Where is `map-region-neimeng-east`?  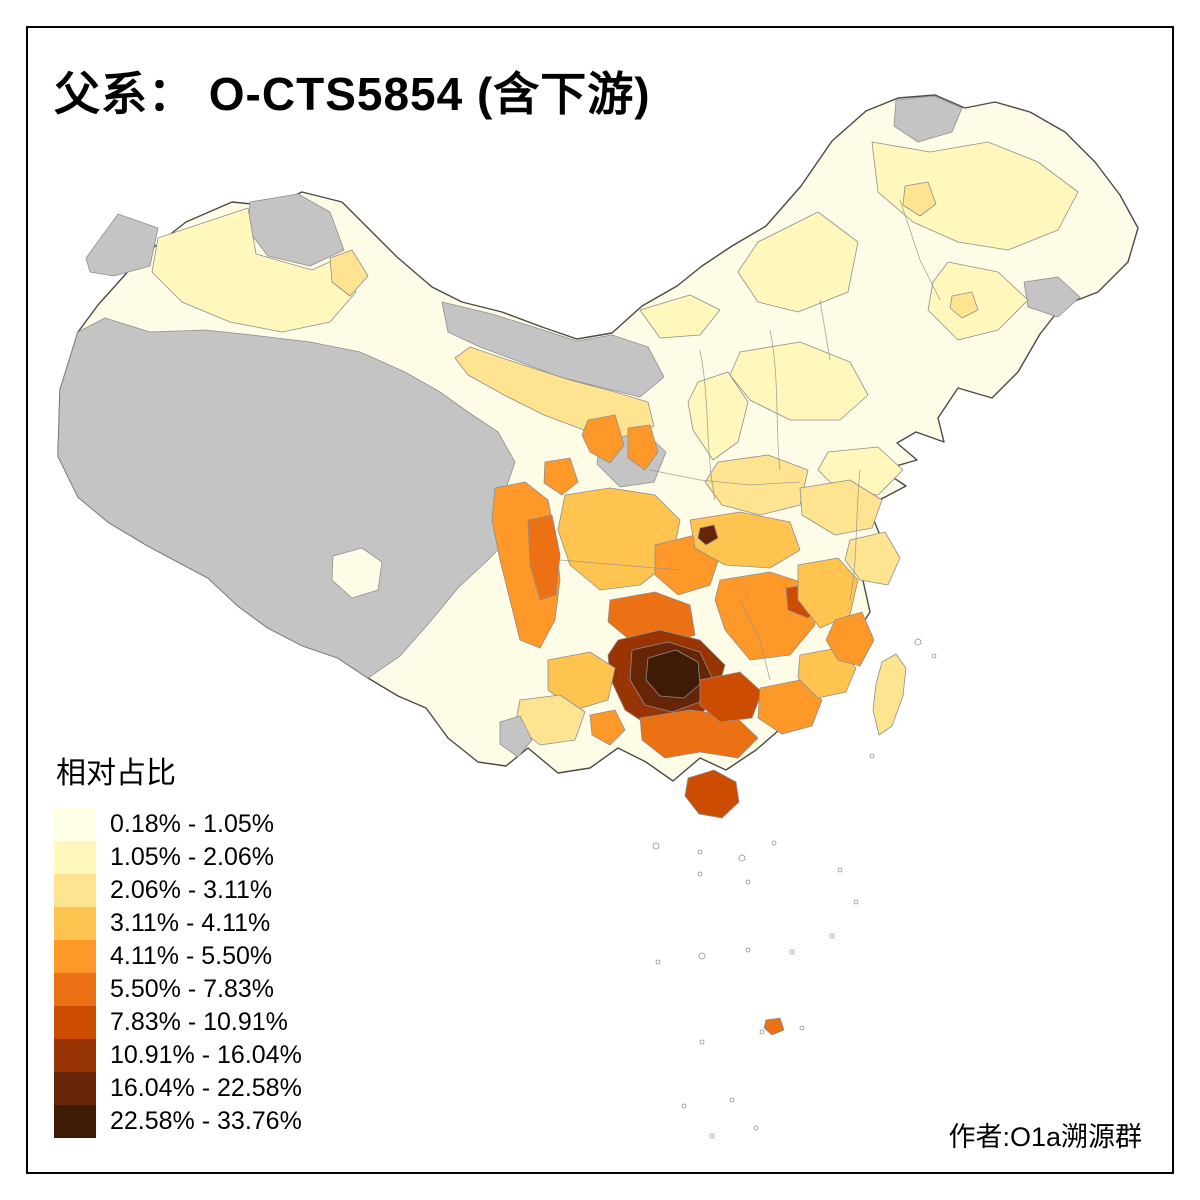 map-region-neimeng-east is located at coordinates (798, 262).